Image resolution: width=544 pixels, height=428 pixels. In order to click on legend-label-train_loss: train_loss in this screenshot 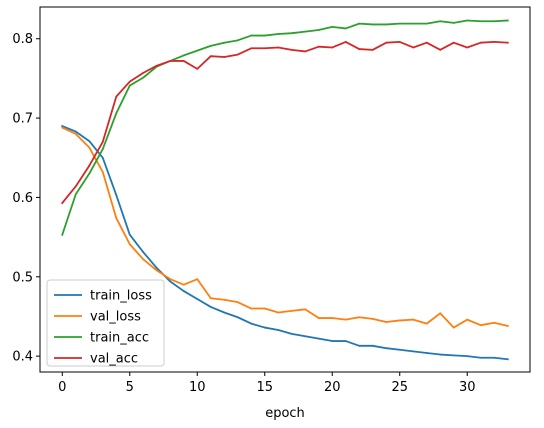, I will do `click(121, 296)`.